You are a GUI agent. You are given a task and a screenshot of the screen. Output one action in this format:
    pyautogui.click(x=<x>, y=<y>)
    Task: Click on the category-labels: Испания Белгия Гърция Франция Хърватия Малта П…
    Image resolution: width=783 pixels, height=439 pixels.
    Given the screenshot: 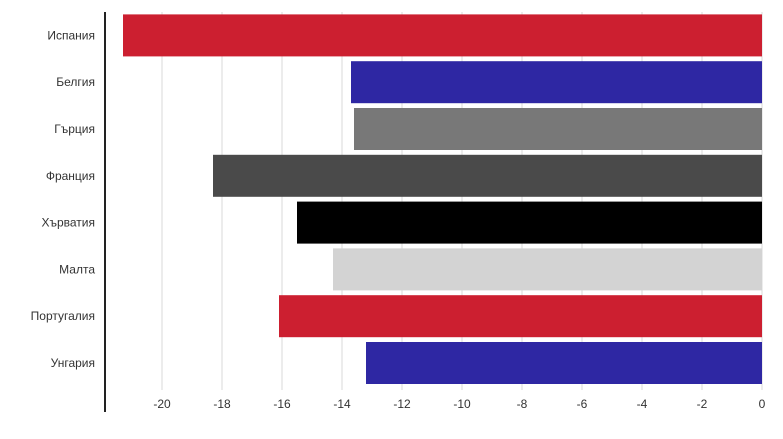 What is the action you would take?
    pyautogui.click(x=63, y=199)
    